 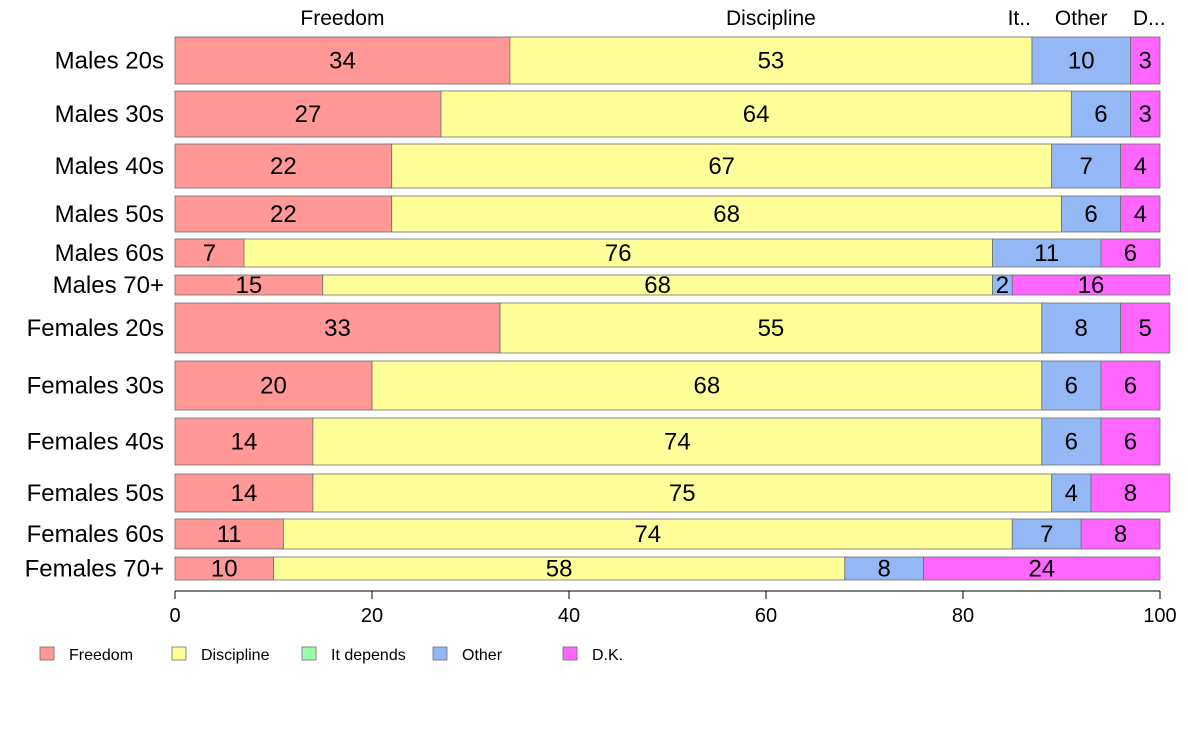 I want to click on data-label: 74, so click(x=647, y=534).